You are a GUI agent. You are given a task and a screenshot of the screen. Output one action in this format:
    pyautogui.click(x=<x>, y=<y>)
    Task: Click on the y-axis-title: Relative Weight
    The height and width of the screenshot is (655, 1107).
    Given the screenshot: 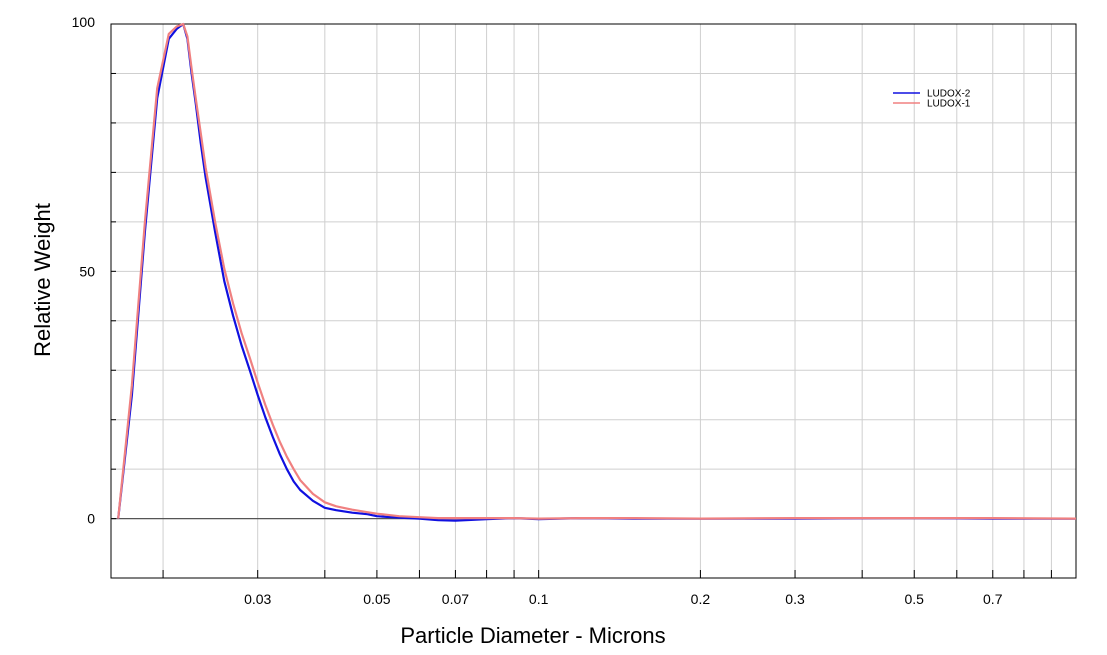 What is the action you would take?
    pyautogui.click(x=42, y=280)
    